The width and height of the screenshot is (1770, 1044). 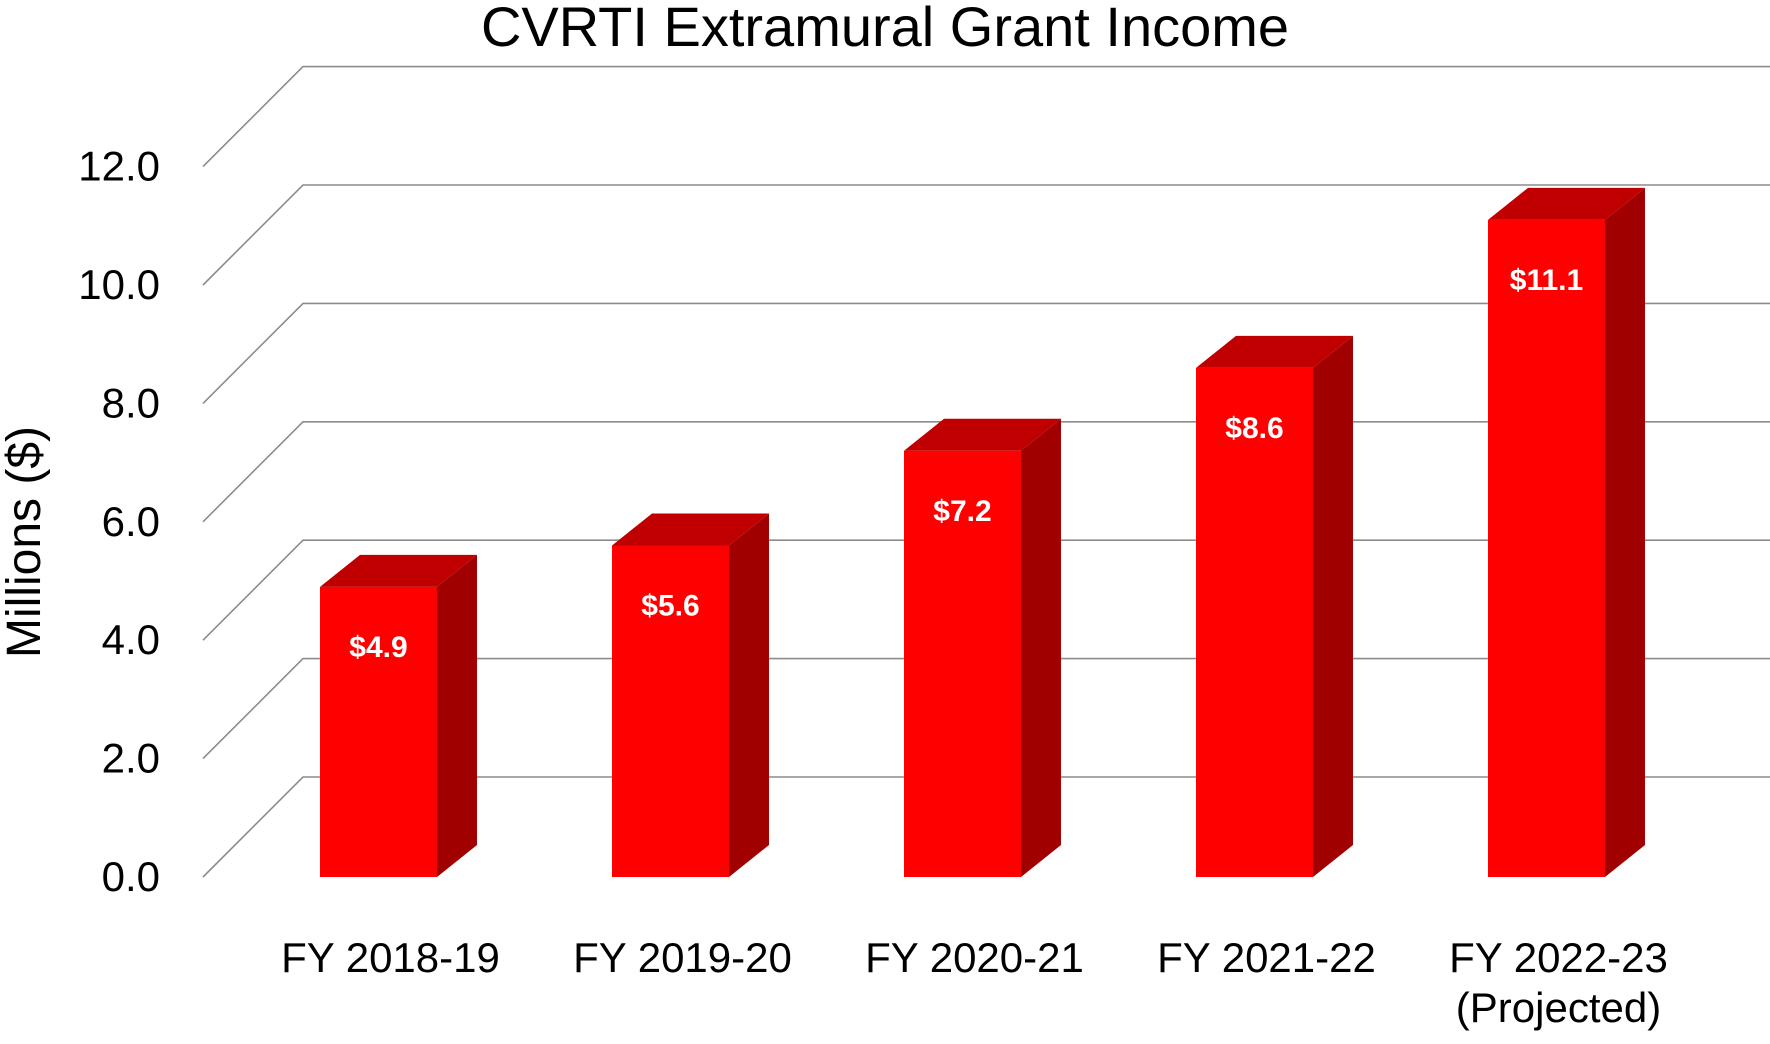 I want to click on bar: $11.1, so click(x=1566, y=532).